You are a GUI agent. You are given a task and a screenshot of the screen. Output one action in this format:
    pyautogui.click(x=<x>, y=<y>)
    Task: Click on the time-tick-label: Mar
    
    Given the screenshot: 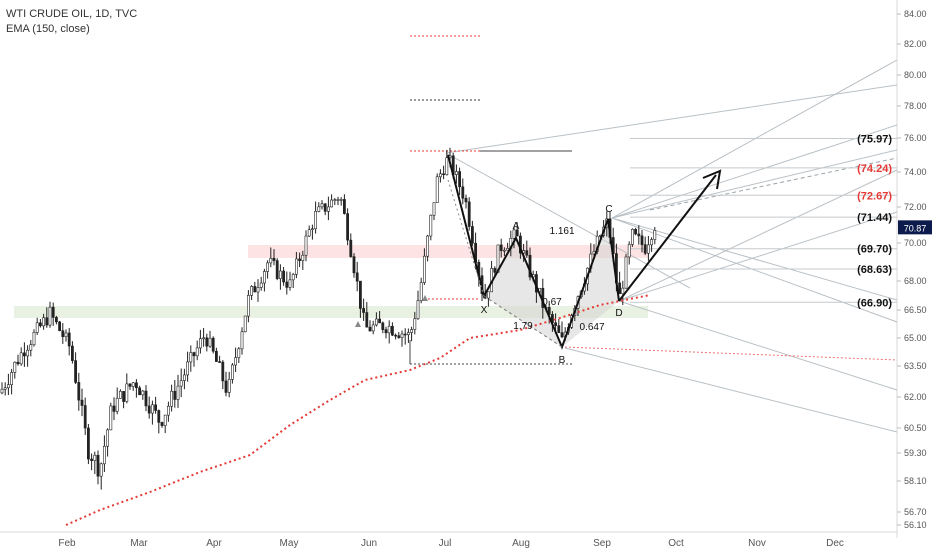 What is the action you would take?
    pyautogui.click(x=139, y=543)
    